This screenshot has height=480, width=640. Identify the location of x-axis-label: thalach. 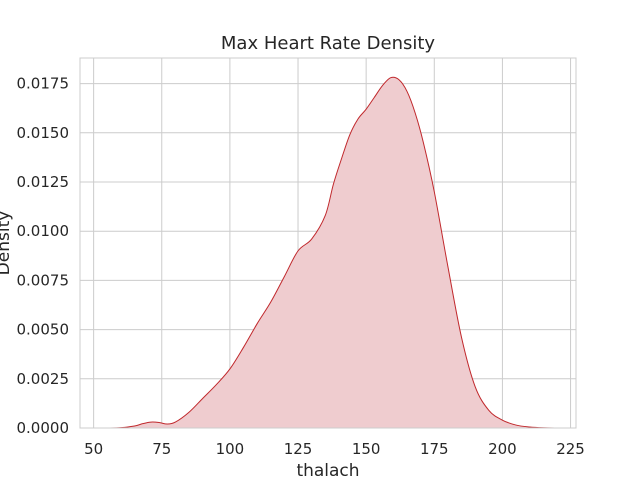
(327, 470).